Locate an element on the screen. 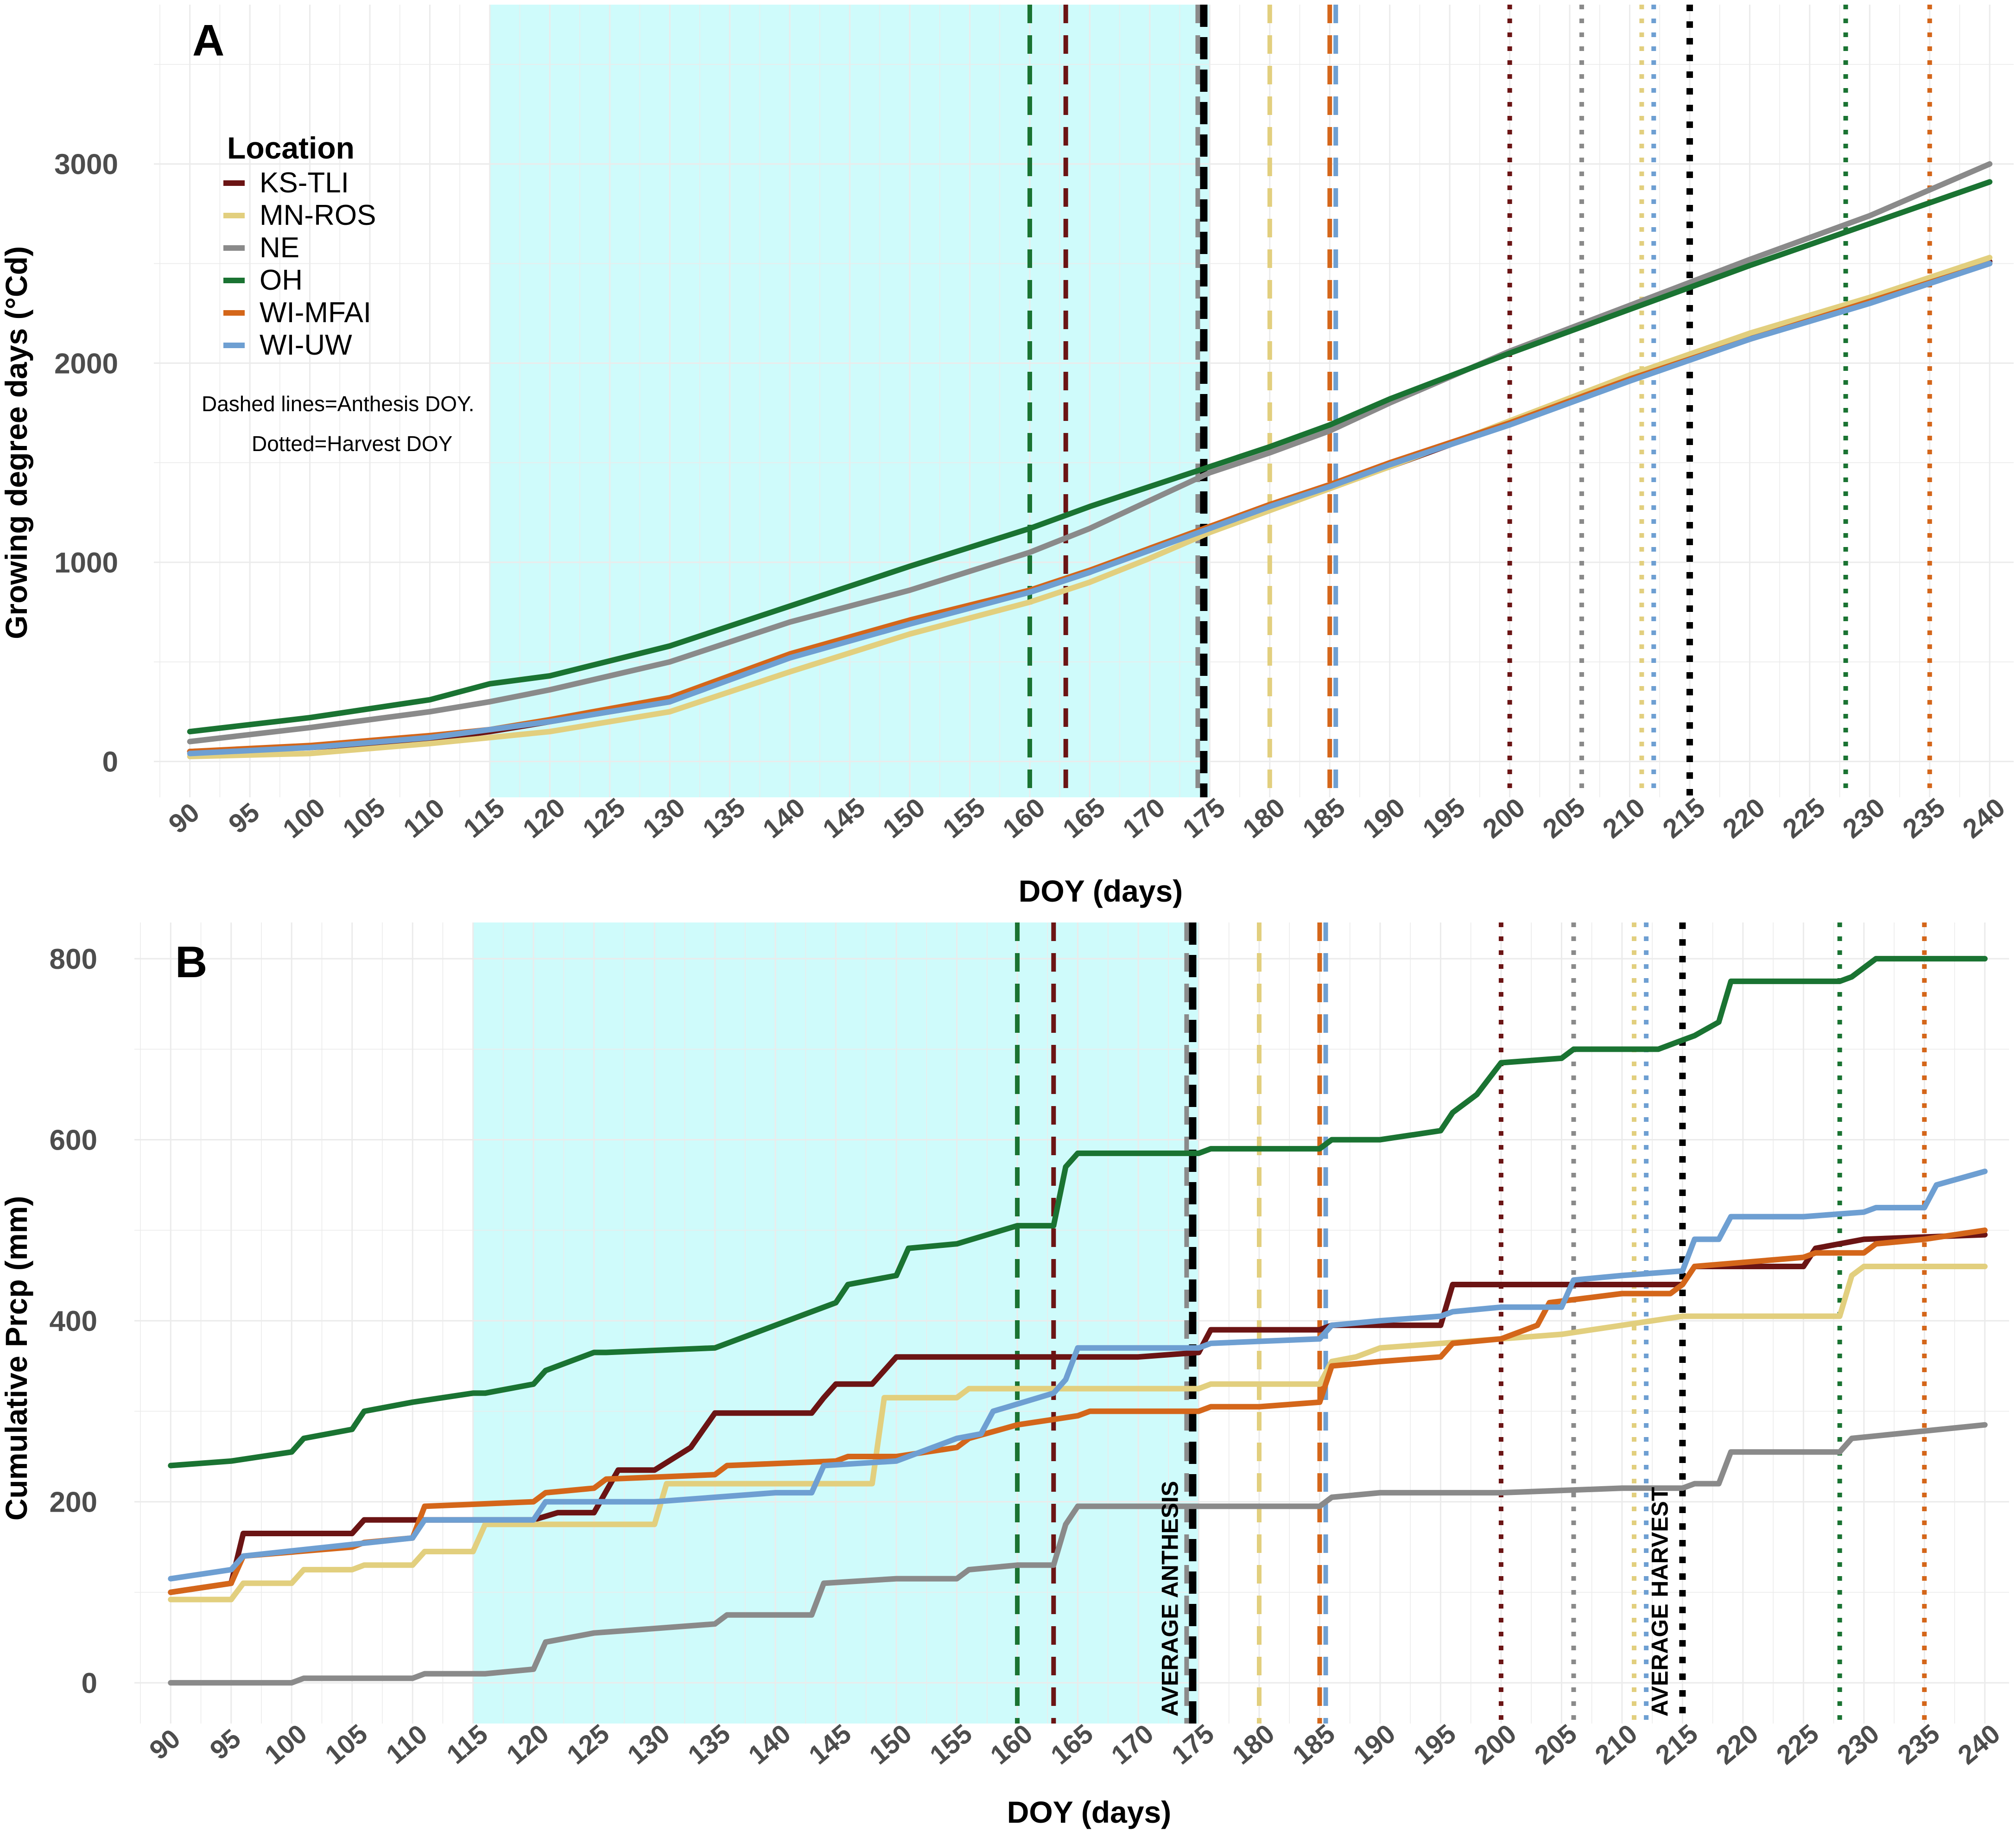  panel-b-x-axis-title: DOY (days) is located at coordinates (1090, 1812).